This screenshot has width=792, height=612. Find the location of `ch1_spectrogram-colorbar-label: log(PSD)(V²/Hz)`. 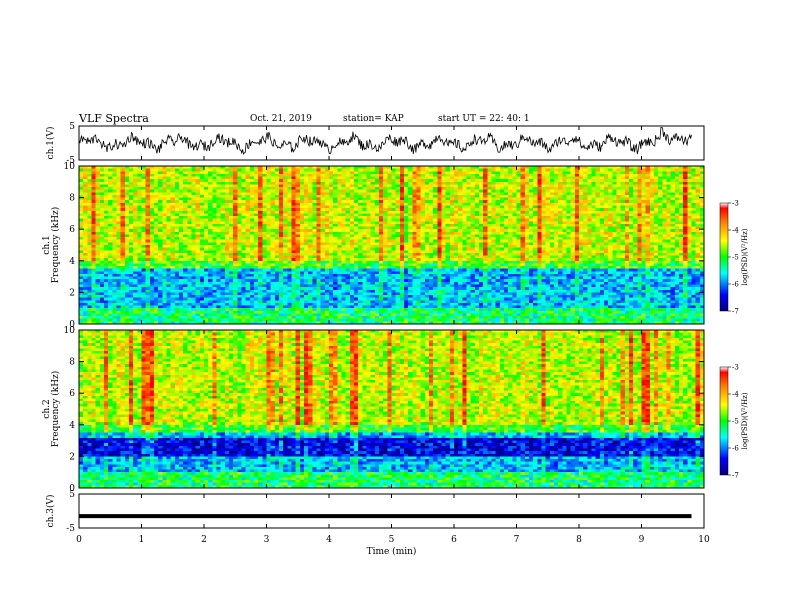

ch1_spectrogram-colorbar-label: log(PSD)(V²/Hz) is located at coordinates (745, 256).